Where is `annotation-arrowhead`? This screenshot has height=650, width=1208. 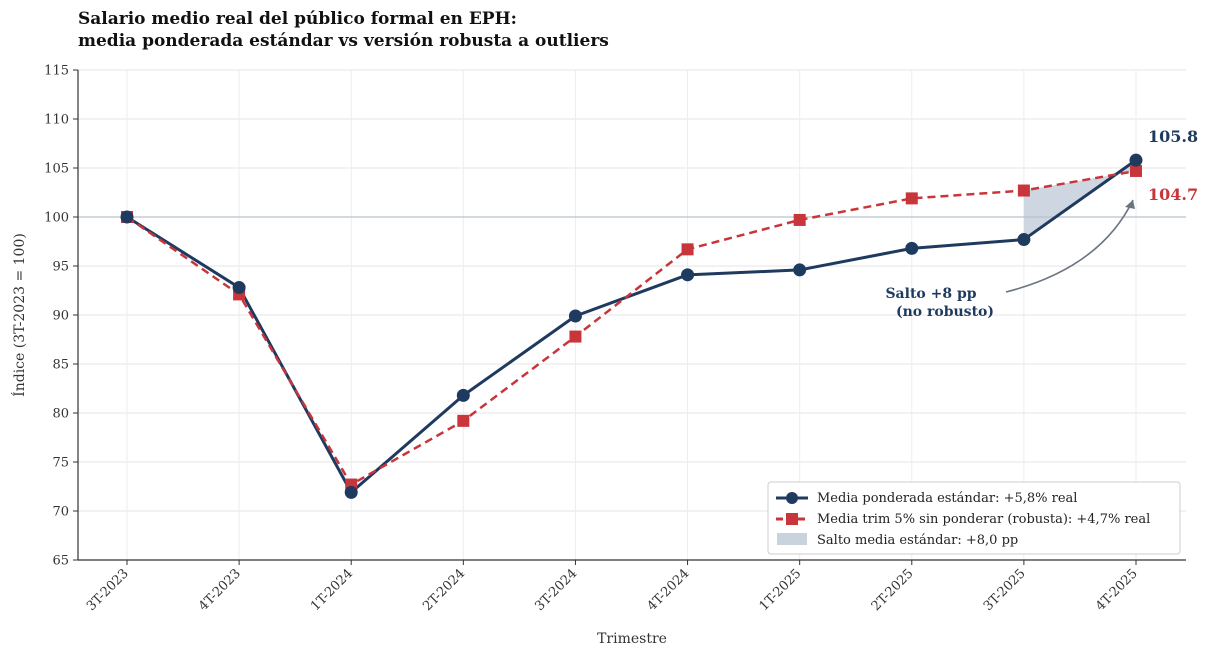
annotation-arrowhead is located at coordinates (1130, 204).